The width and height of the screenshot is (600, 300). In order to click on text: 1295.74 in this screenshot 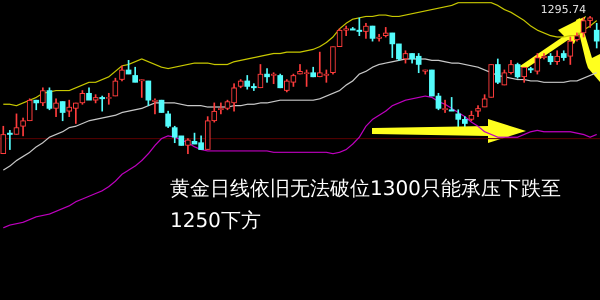, I will do `click(563, 9)`.